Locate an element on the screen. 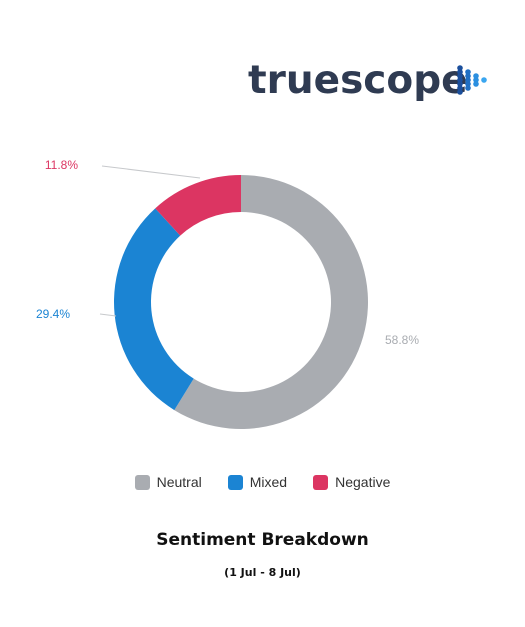 The height and width of the screenshot is (627, 525). donut-slice-mixed is located at coordinates (154, 309).